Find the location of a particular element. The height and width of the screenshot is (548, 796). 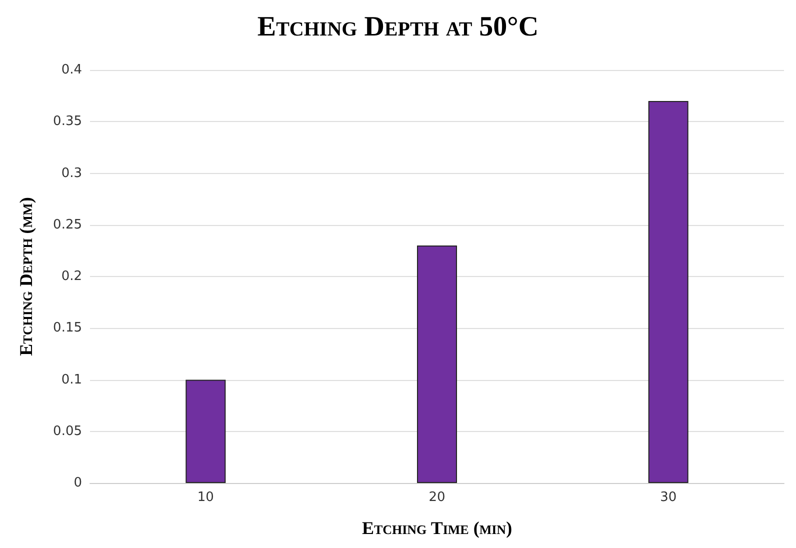

y-tick-label: 0.35 is located at coordinates (67, 122).